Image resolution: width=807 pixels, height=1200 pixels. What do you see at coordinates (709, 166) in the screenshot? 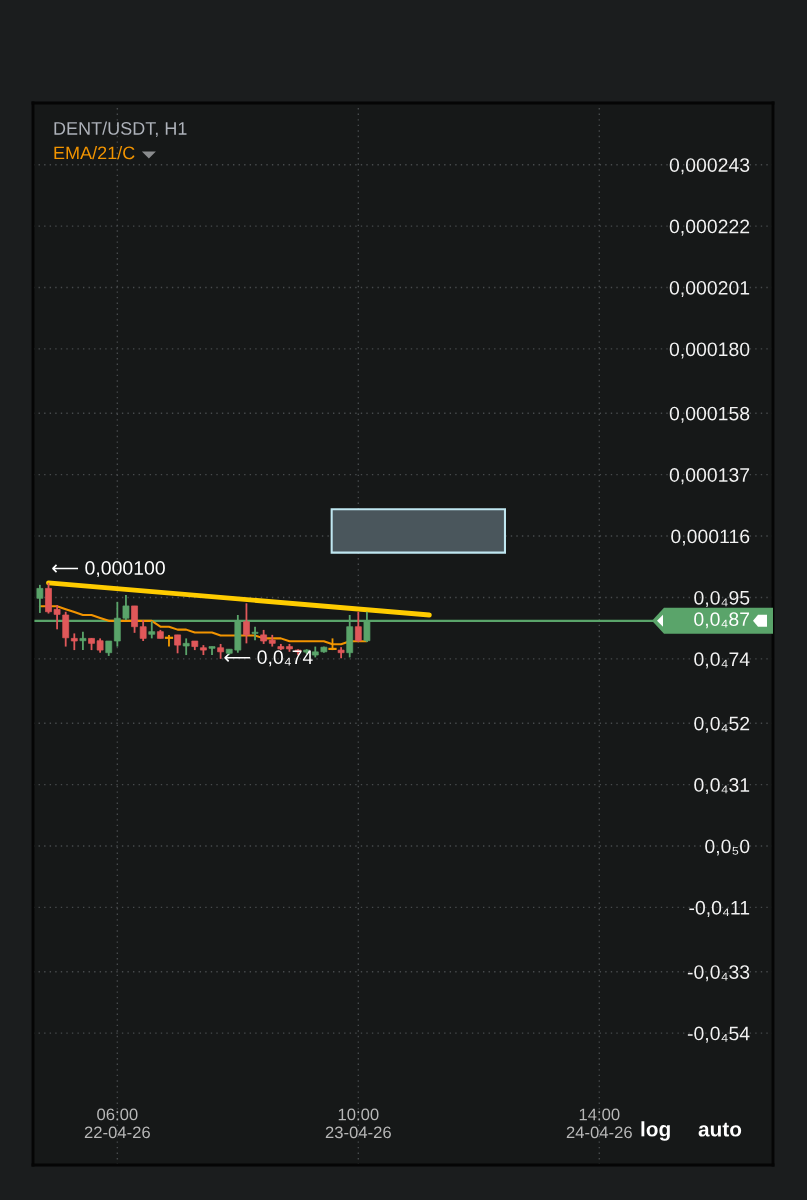
I see `y-tick-label: 0,000243` at bounding box center [709, 166].